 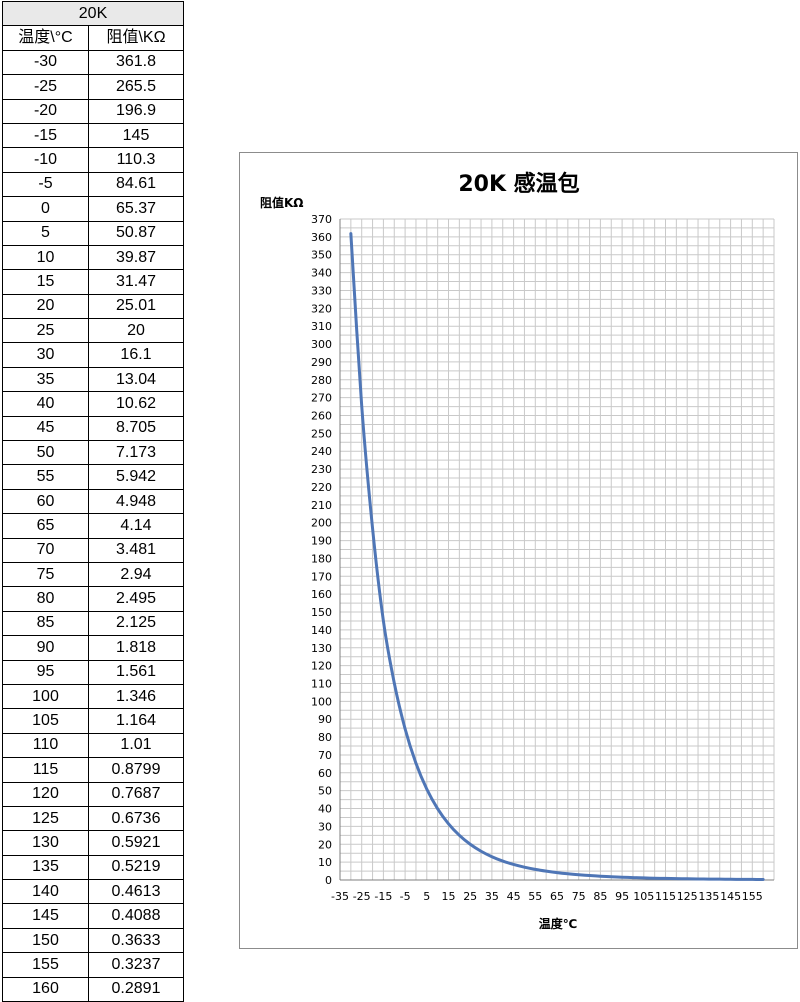 What do you see at coordinates (136, 160) in the screenshot?
I see `resistance-cell: 110.3` at bounding box center [136, 160].